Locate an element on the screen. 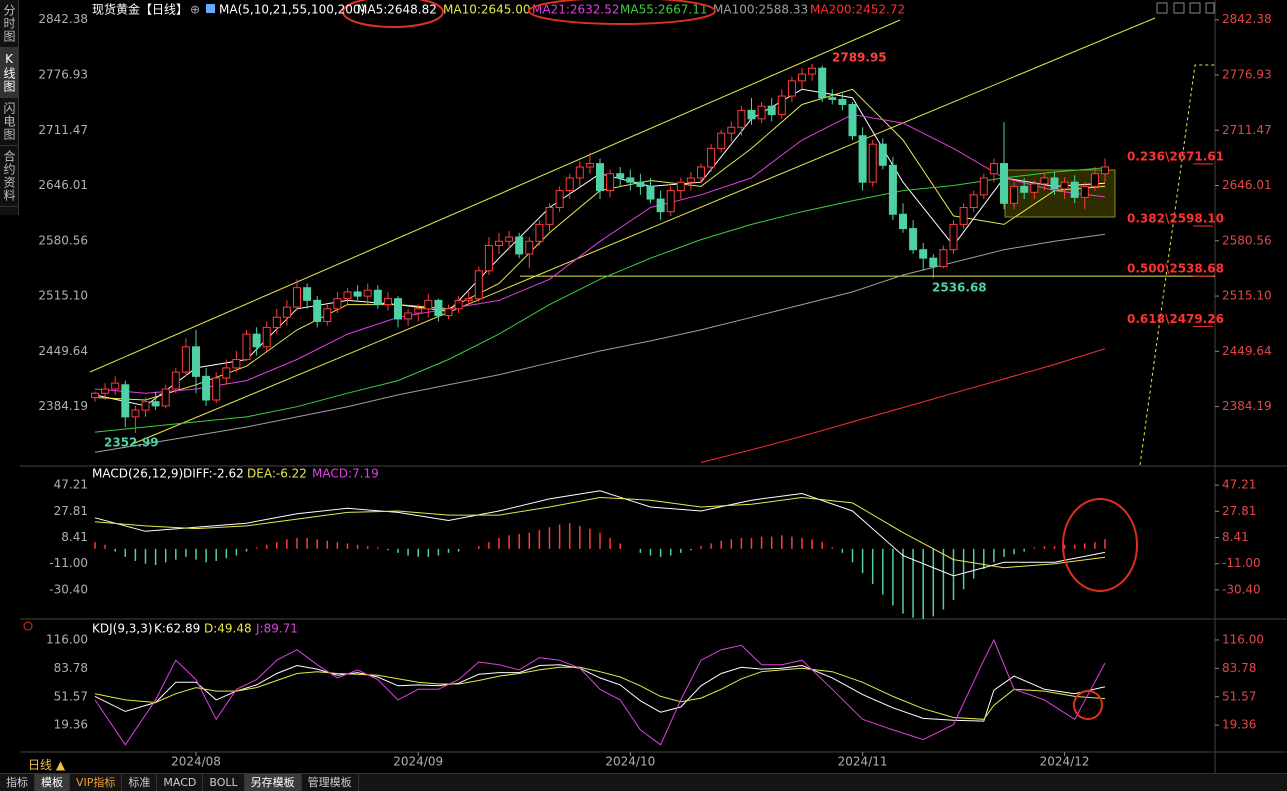  tab: BOLL is located at coordinates (224, 782).